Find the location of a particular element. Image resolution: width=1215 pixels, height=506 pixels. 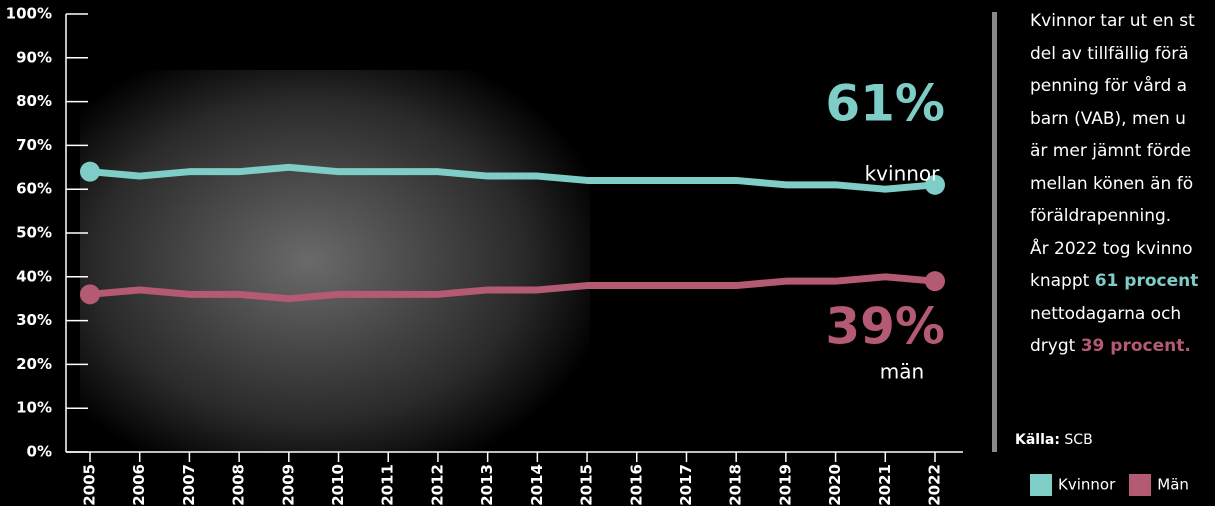

source: Källa: SCB is located at coordinates (1054, 440).